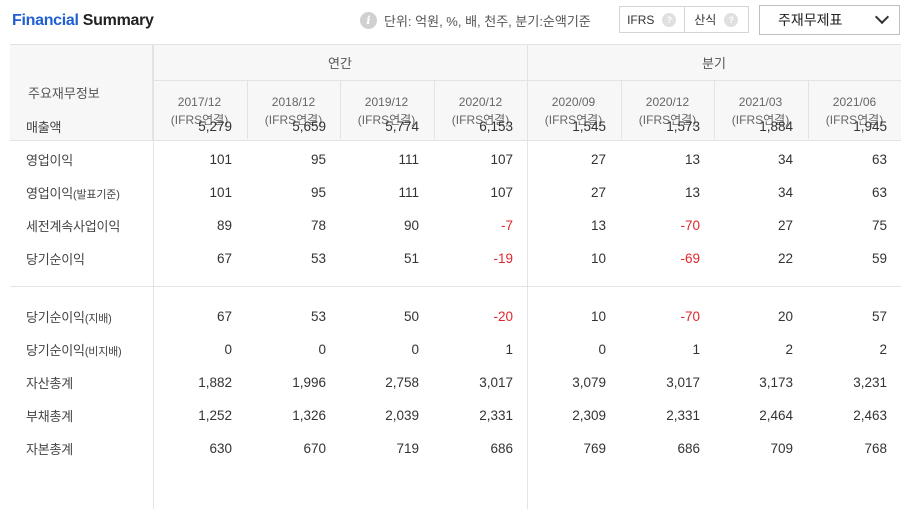 Image resolution: width=906 pixels, height=509 pixels. What do you see at coordinates (220, 448) in the screenshot?
I see `table-cell: 630` at bounding box center [220, 448].